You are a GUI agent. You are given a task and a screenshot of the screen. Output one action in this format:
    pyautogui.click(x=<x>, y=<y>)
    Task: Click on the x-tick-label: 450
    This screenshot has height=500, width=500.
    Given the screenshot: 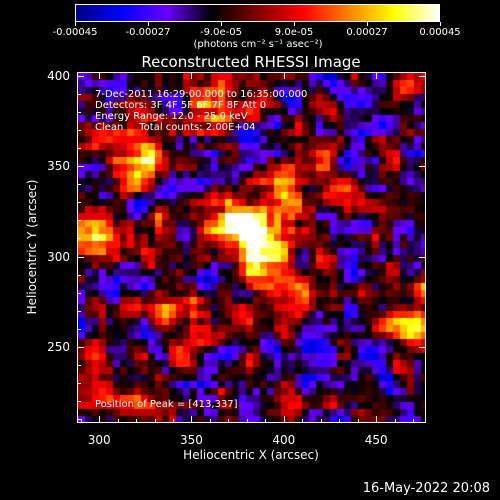 What is the action you would take?
    pyautogui.click(x=376, y=440)
    